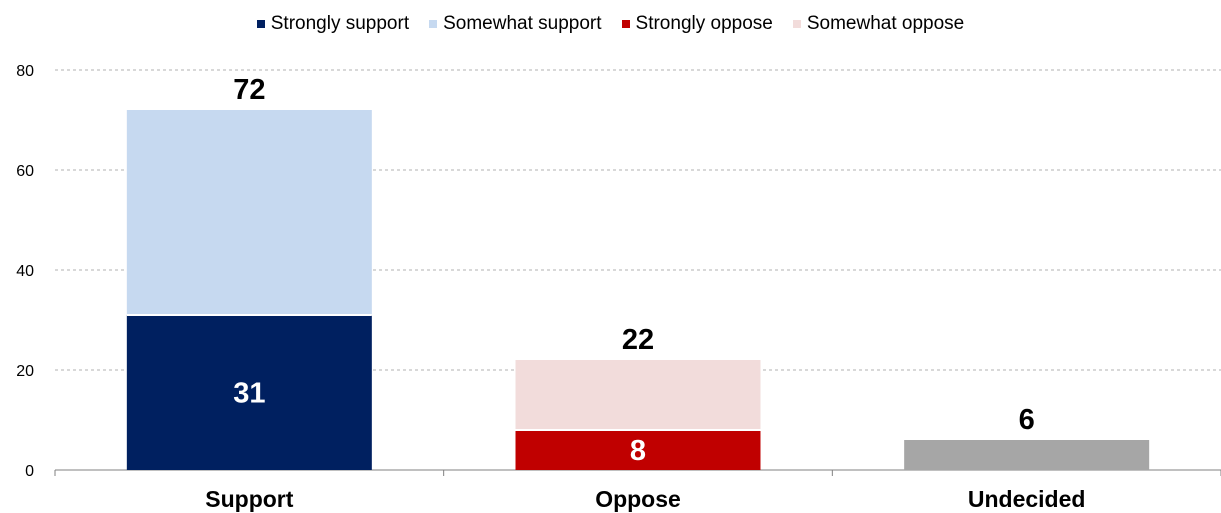  I want to click on legend-swatch-somewhat-oppose, so click(796, 24).